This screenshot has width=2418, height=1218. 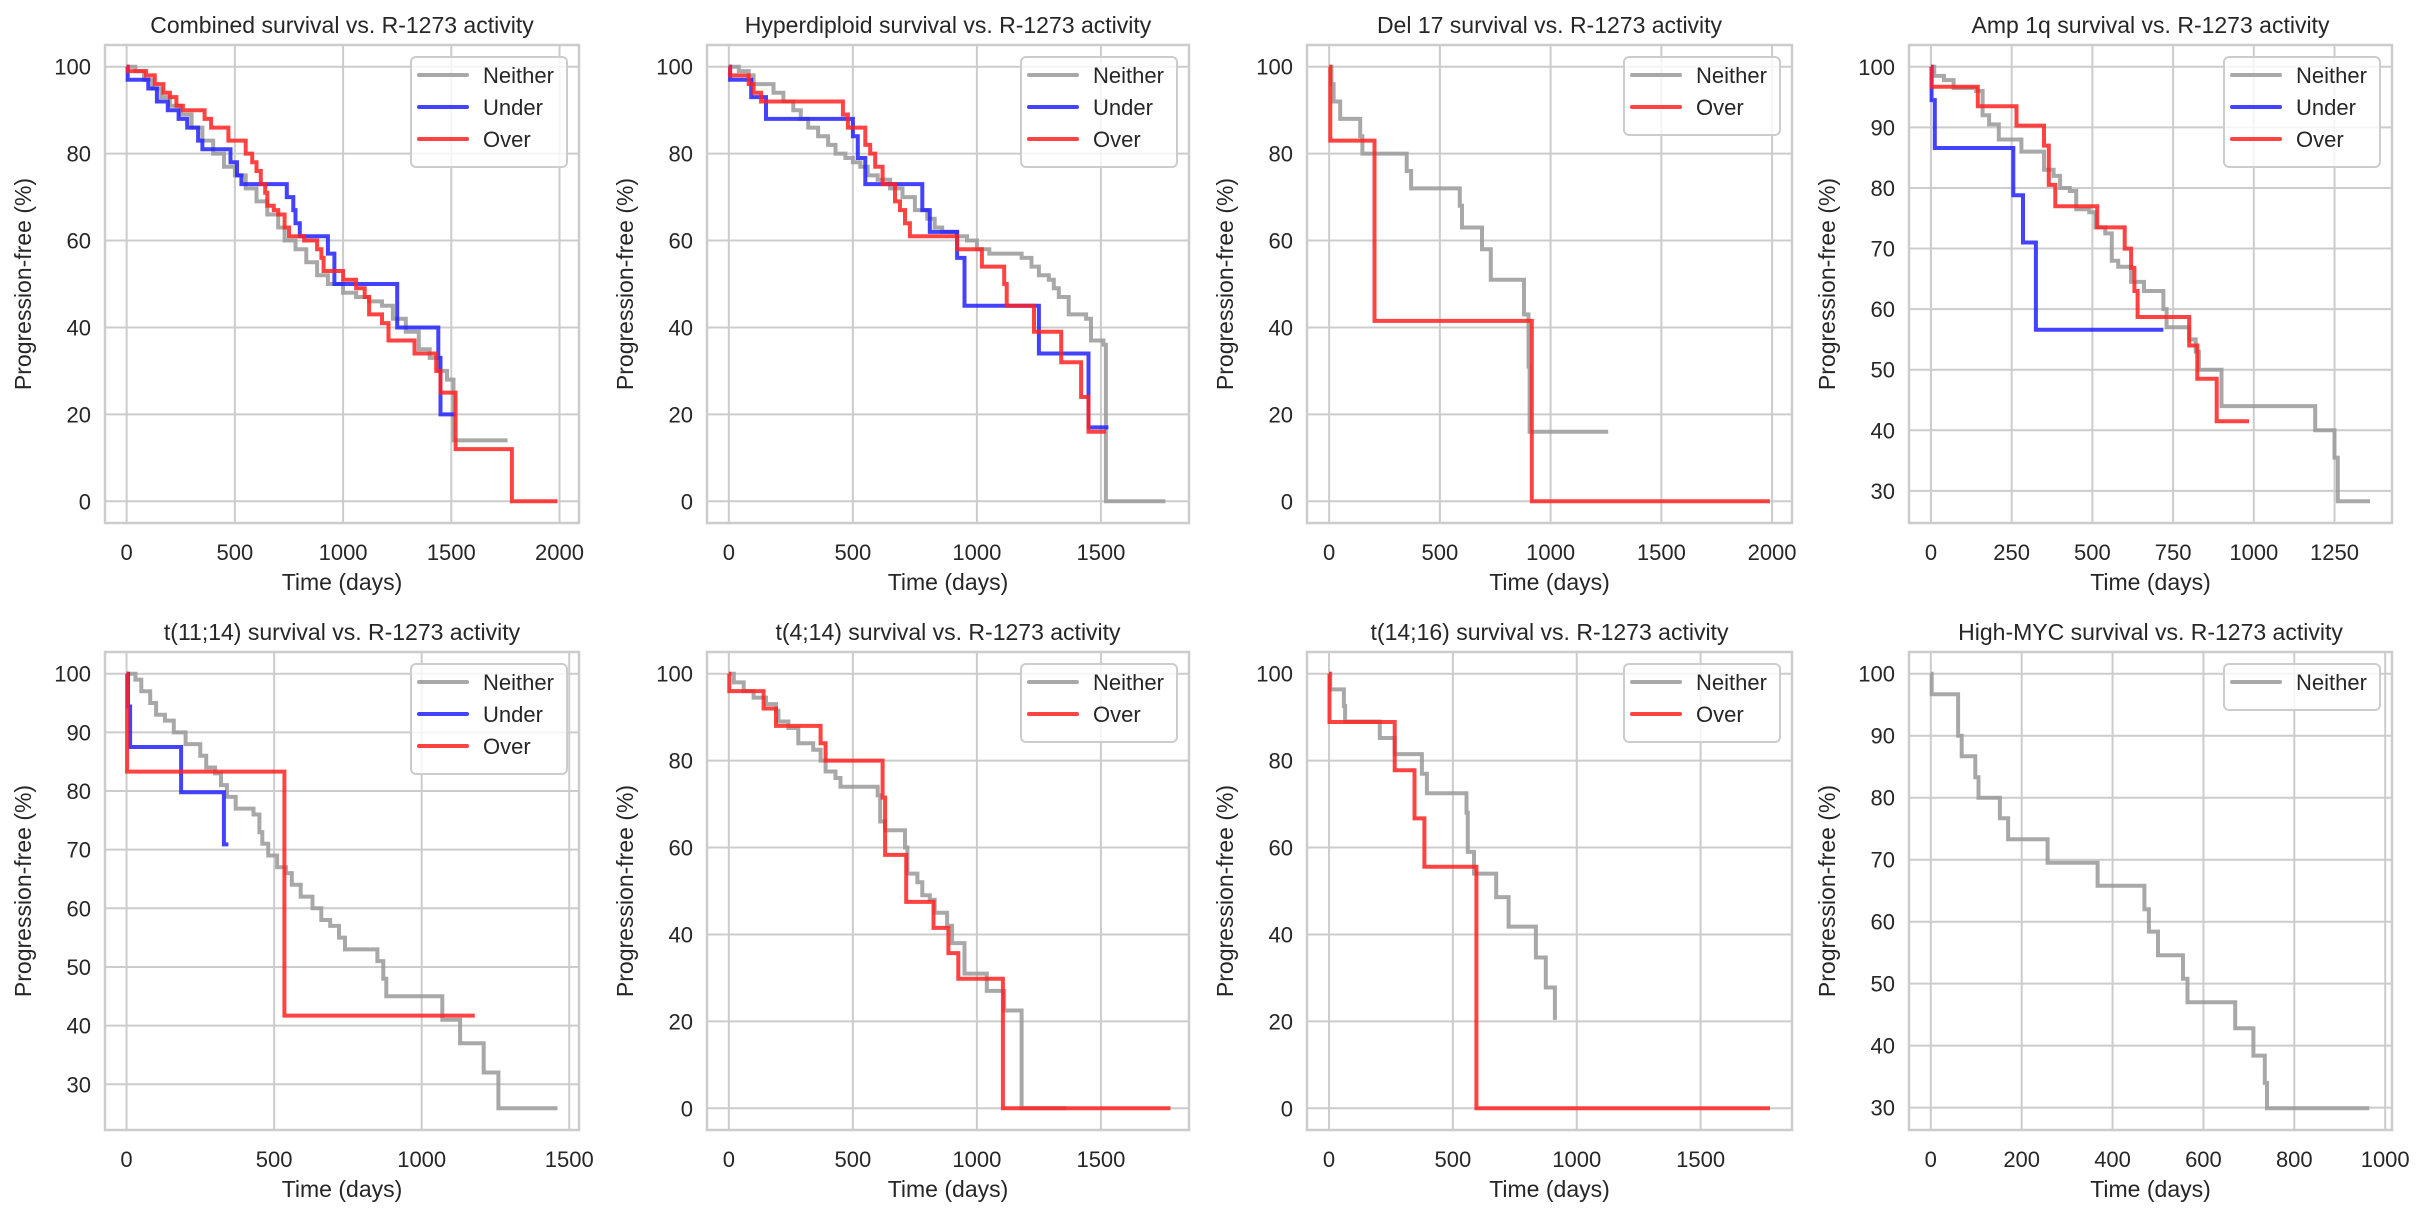 What do you see at coordinates (948, 632) in the screenshot?
I see `chart-title: t(4;14) survival vs. R-1273 activity` at bounding box center [948, 632].